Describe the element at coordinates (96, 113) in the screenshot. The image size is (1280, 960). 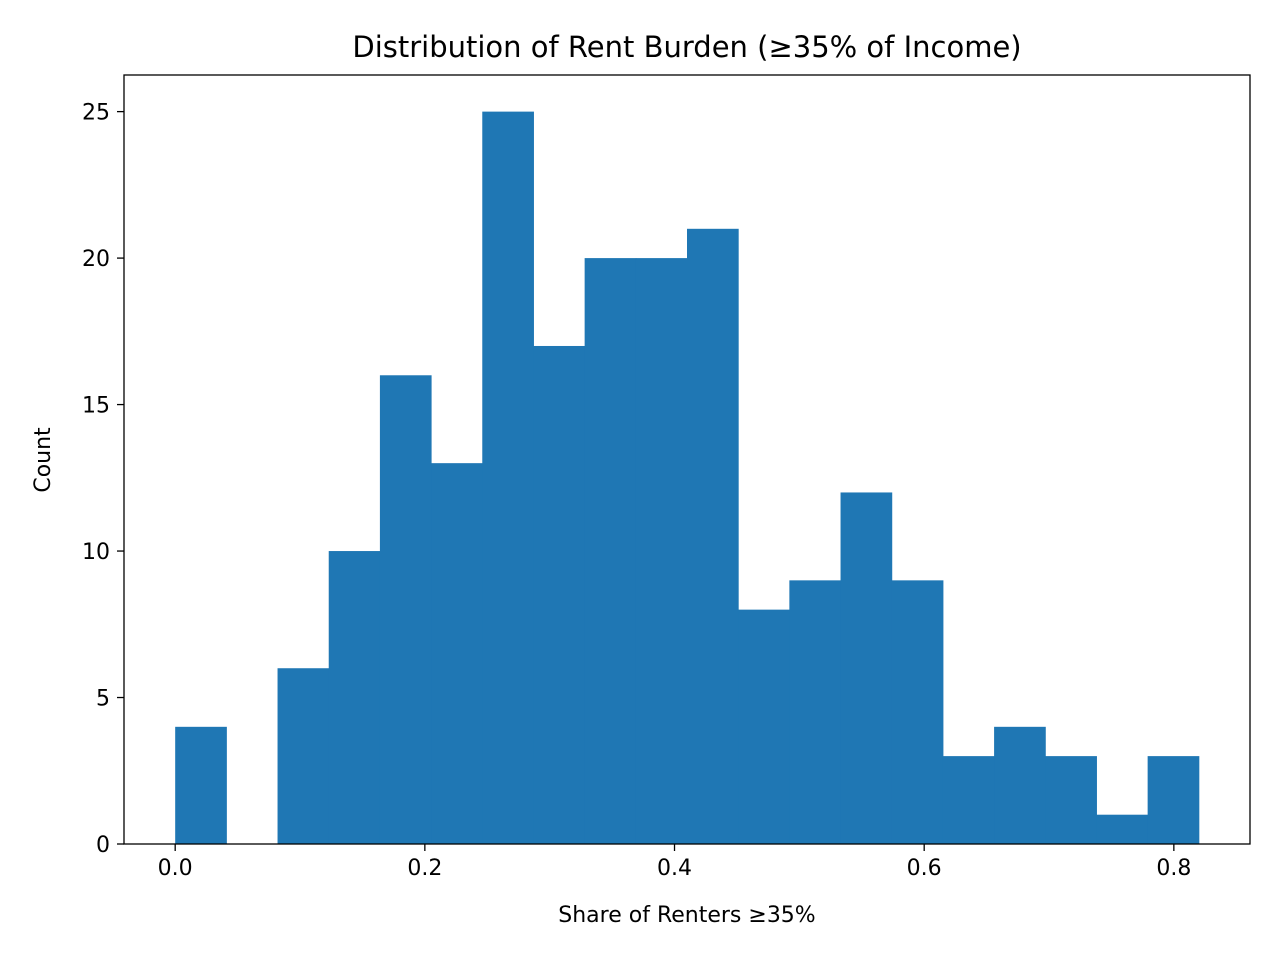
I see `y-tick-label: 25` at that location.